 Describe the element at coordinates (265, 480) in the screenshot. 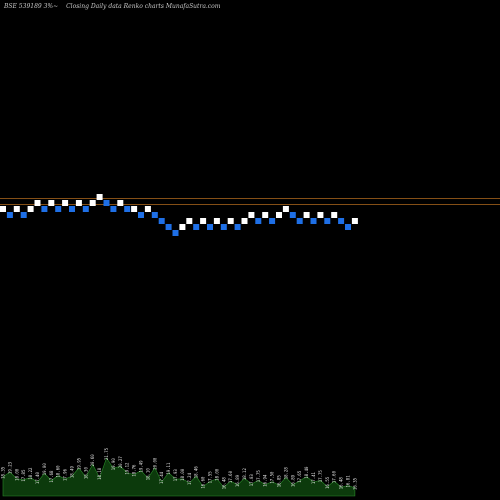

I see `volume-label: 16.94` at that location.